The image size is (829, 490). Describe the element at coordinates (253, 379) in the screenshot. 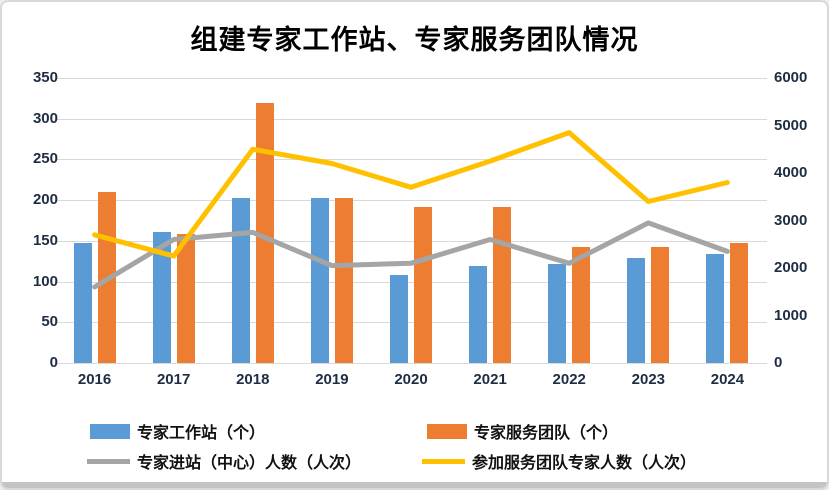

I see `x-axis-tick-label: 2018` at that location.